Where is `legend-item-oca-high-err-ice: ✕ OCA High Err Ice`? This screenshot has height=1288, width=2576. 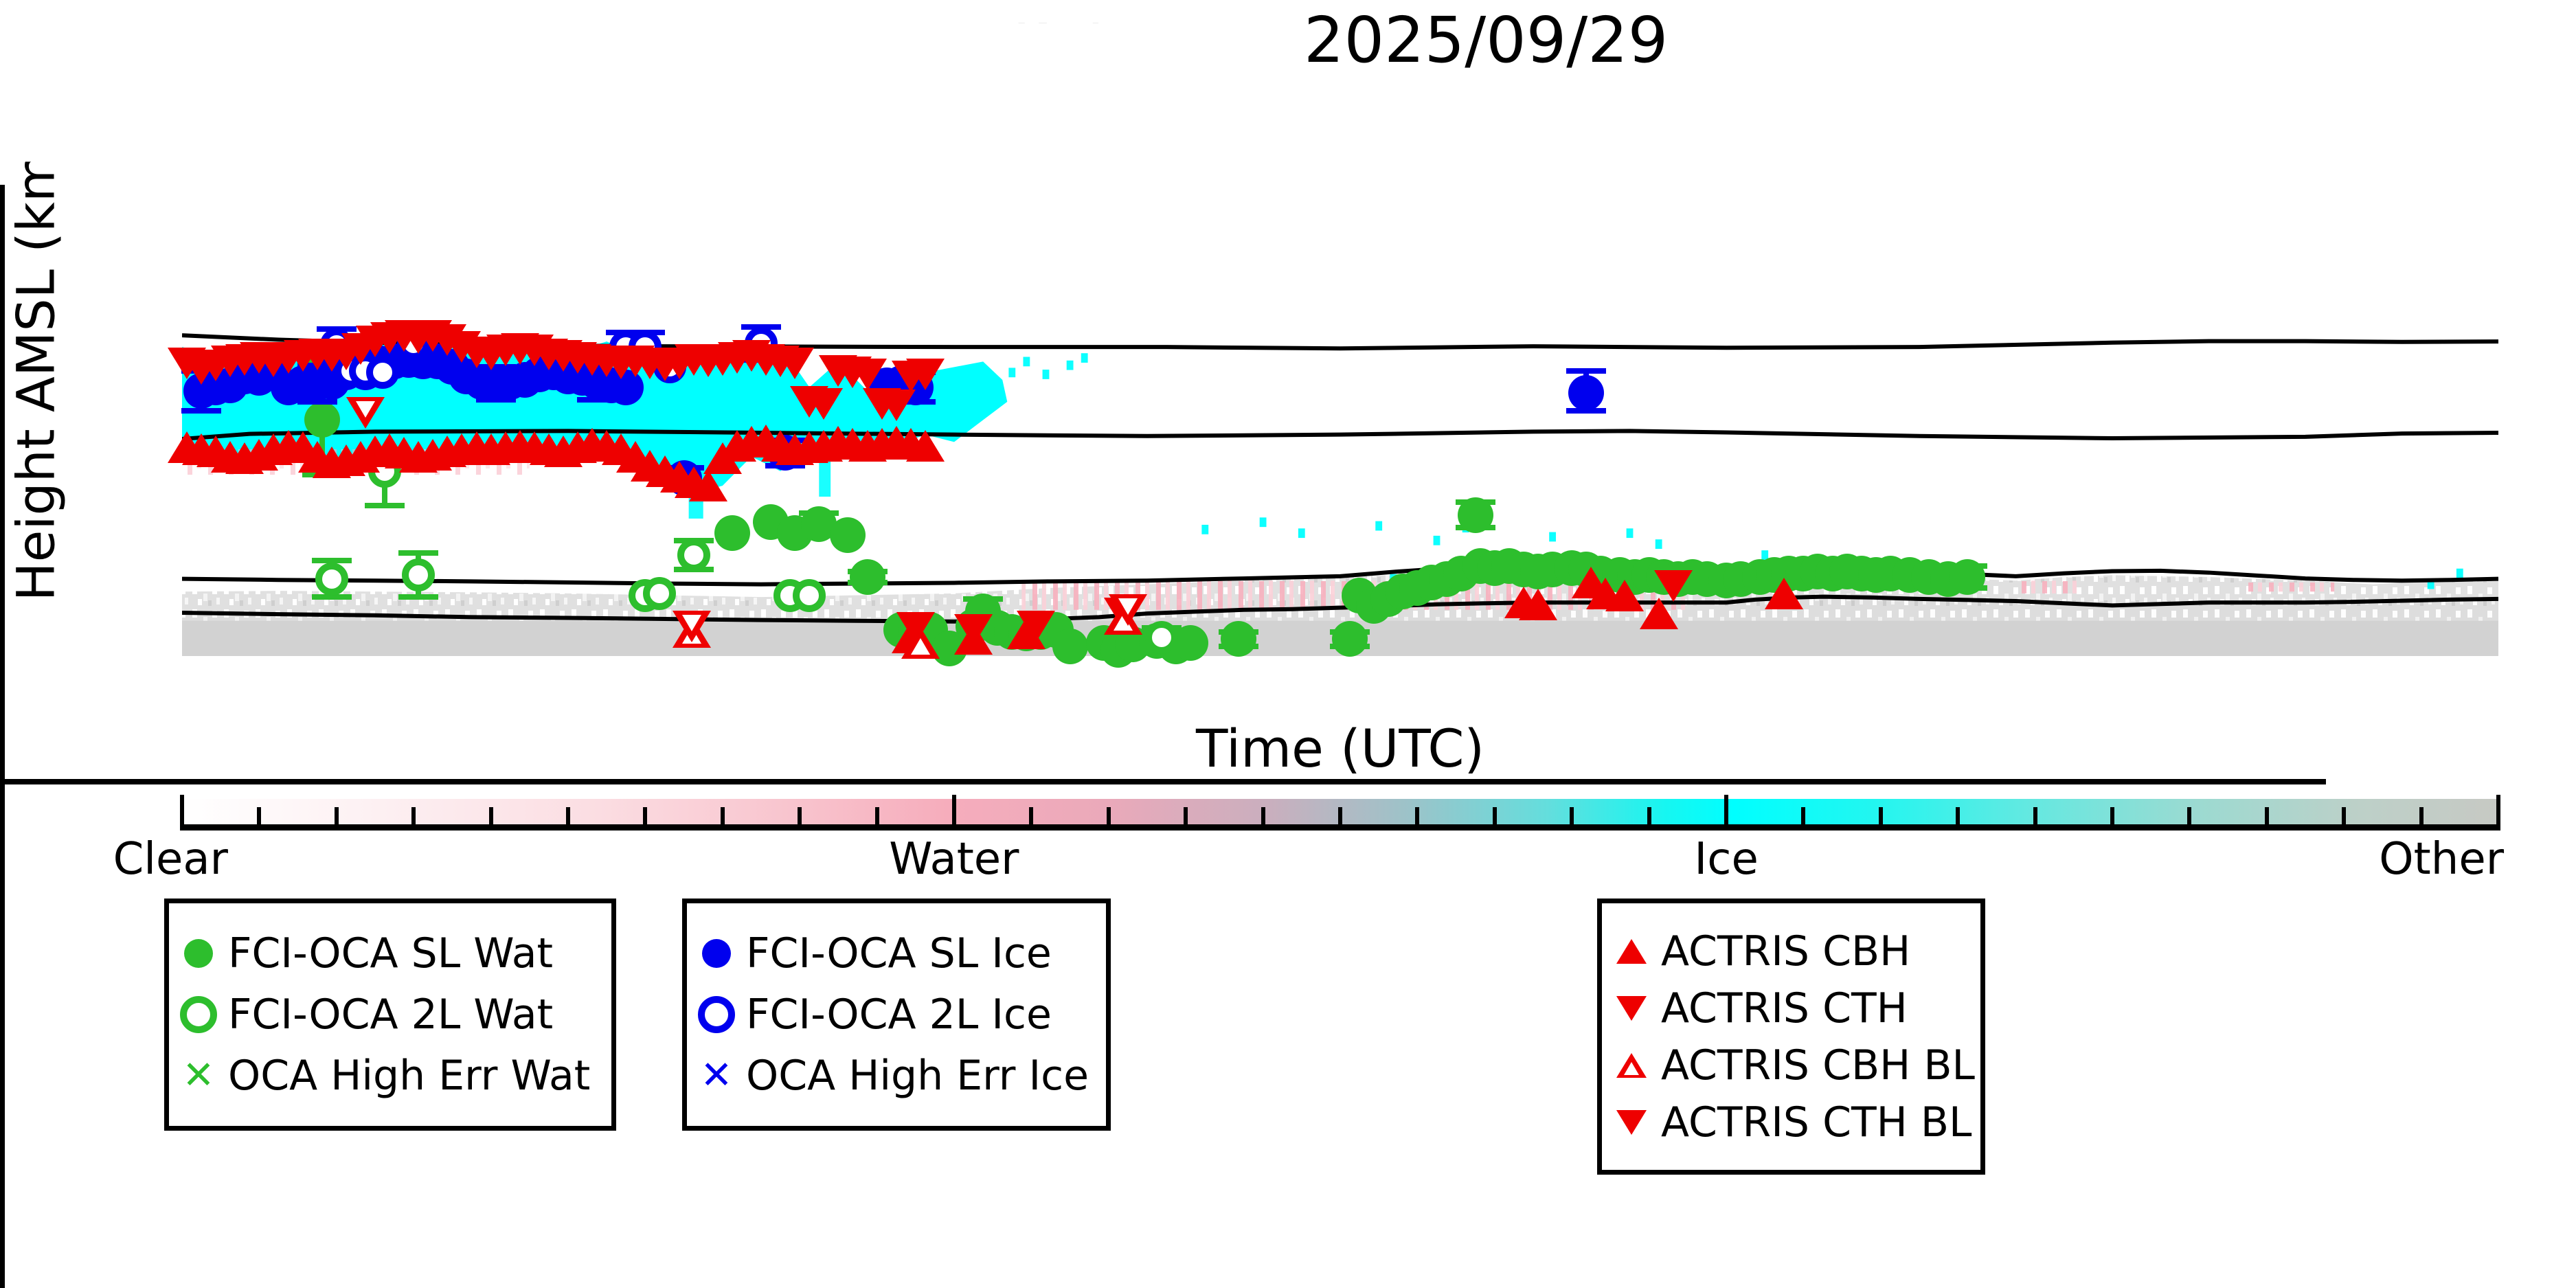
legend-item-oca-high-err-ice: ✕ OCA High Err Ice is located at coordinates (896, 1076).